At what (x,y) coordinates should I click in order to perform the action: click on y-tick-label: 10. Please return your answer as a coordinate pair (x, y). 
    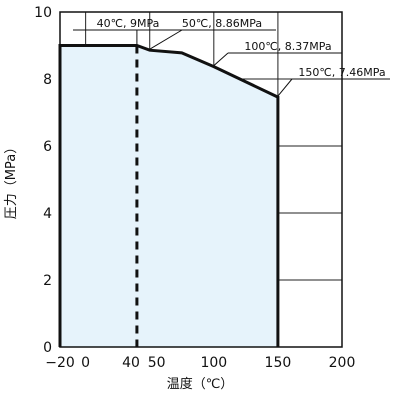
    Looking at the image, I should click on (43, 13).